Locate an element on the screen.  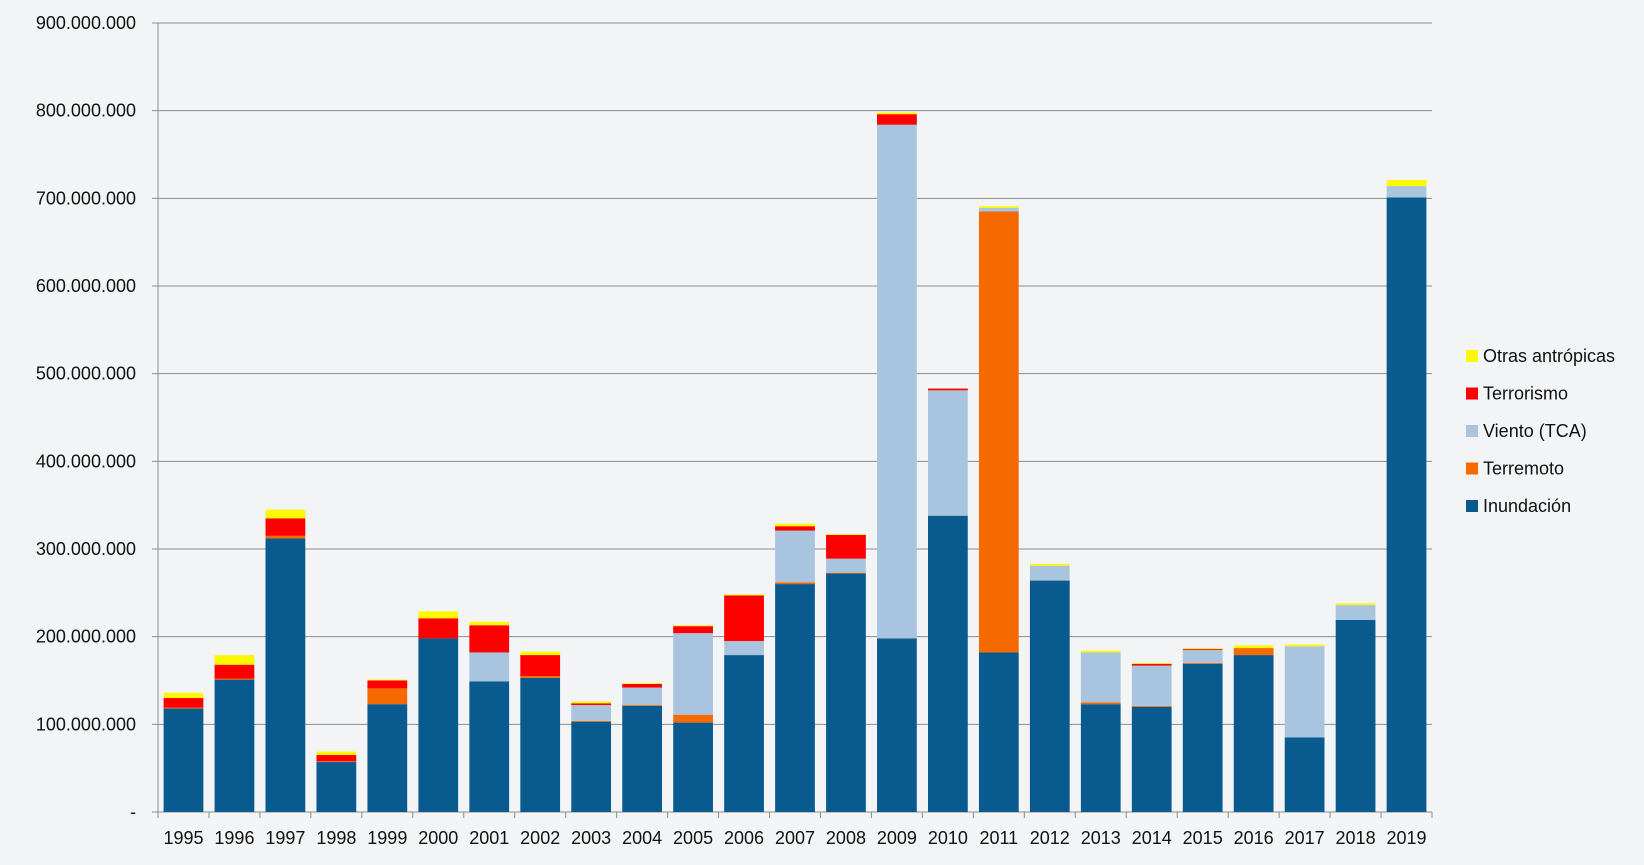
bar-segment-terrorismo-2009 is located at coordinates (897, 119).